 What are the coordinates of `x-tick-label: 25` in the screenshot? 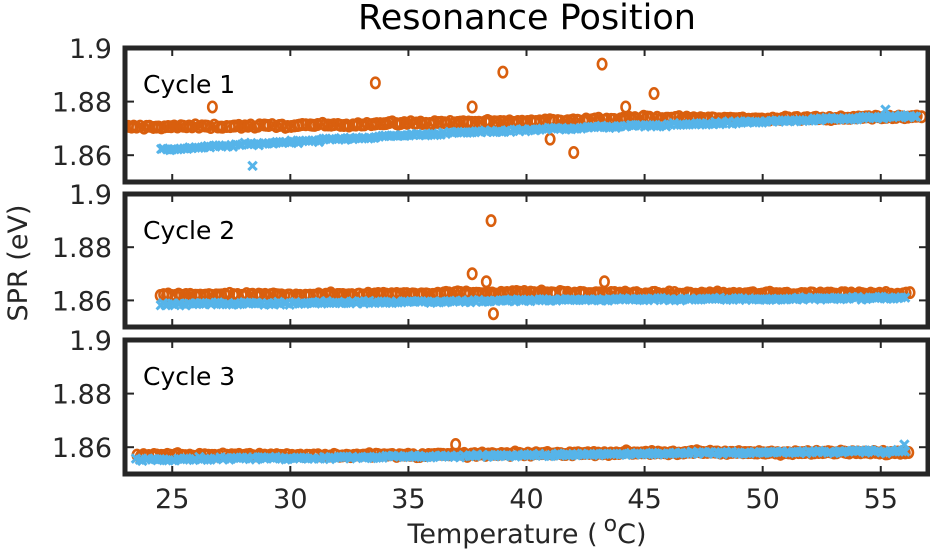 It's located at (172, 499).